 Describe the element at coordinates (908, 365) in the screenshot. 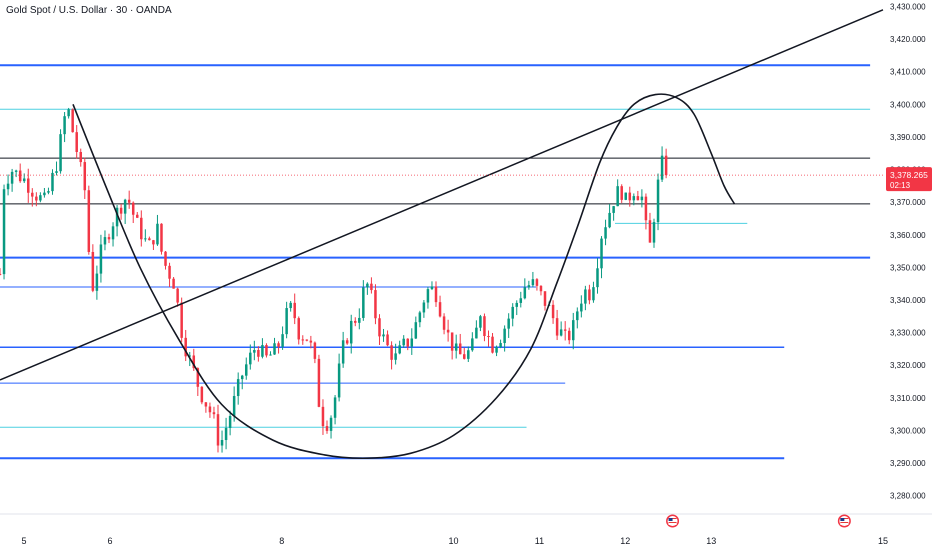

I see `y-tick-label: 3,320.000` at that location.